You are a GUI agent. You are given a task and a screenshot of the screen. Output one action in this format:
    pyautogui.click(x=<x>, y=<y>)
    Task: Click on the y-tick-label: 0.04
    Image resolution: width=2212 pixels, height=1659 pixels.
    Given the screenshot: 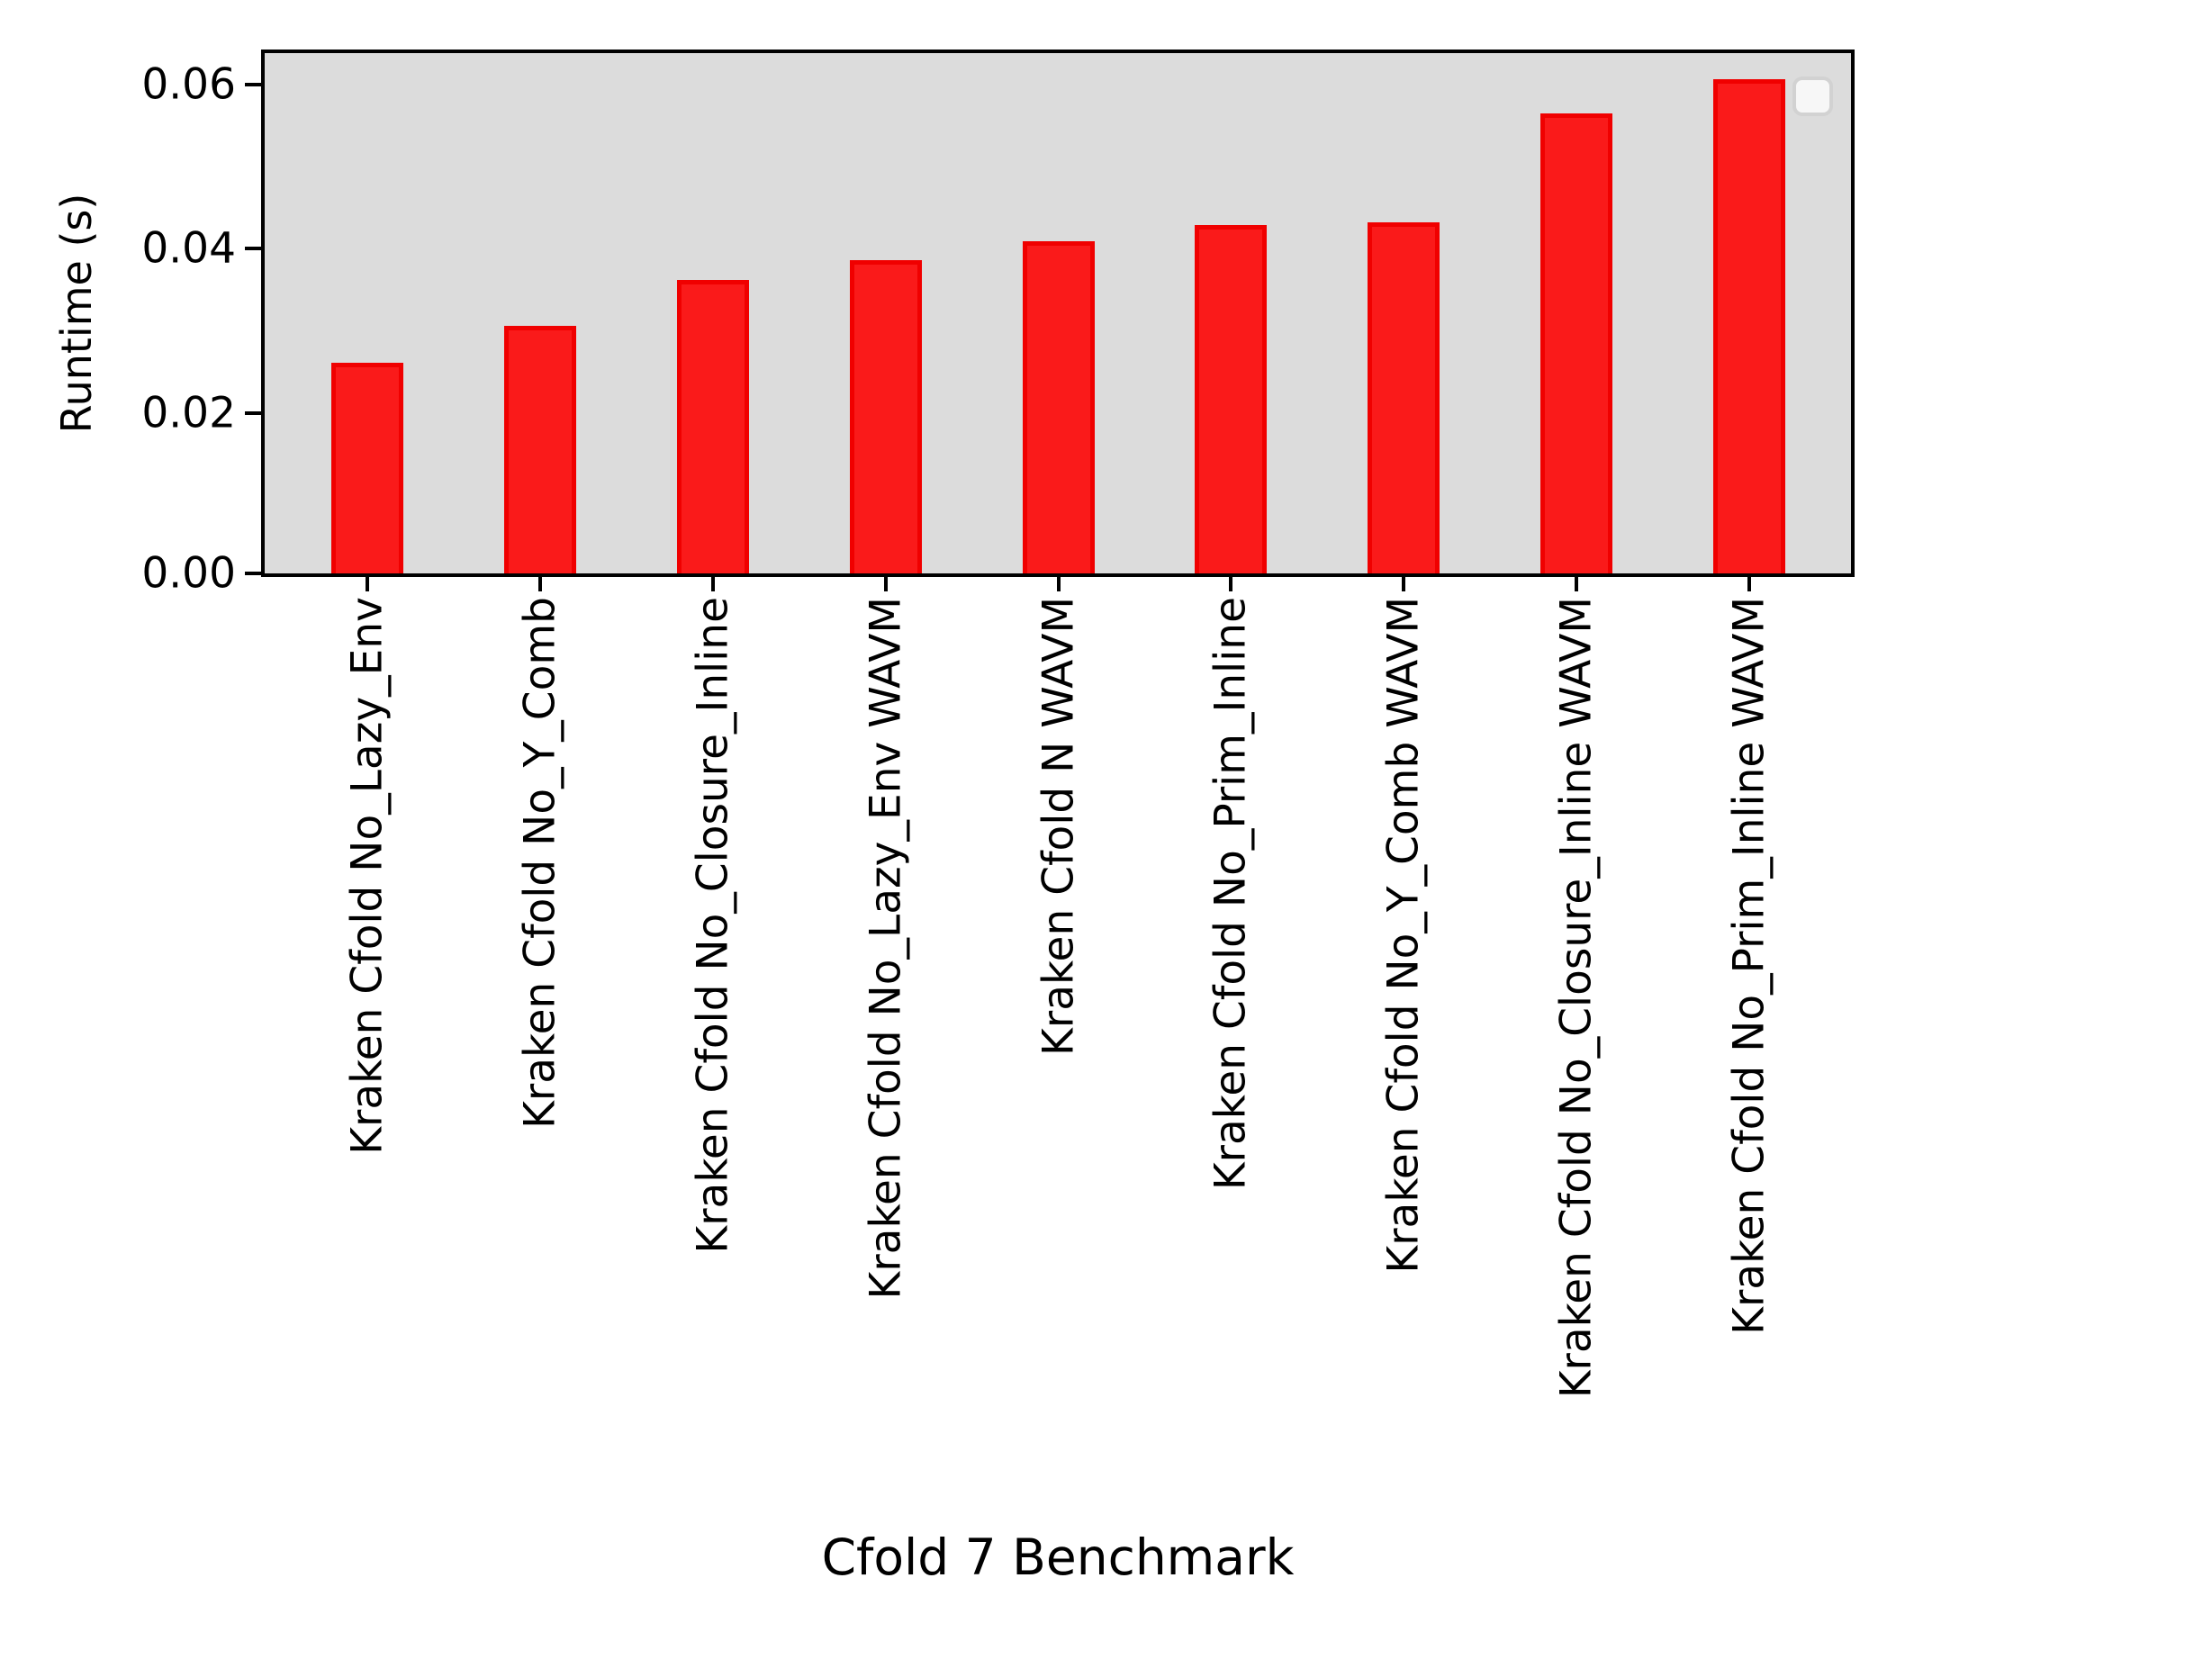 What is the action you would take?
    pyautogui.click(x=188, y=248)
    